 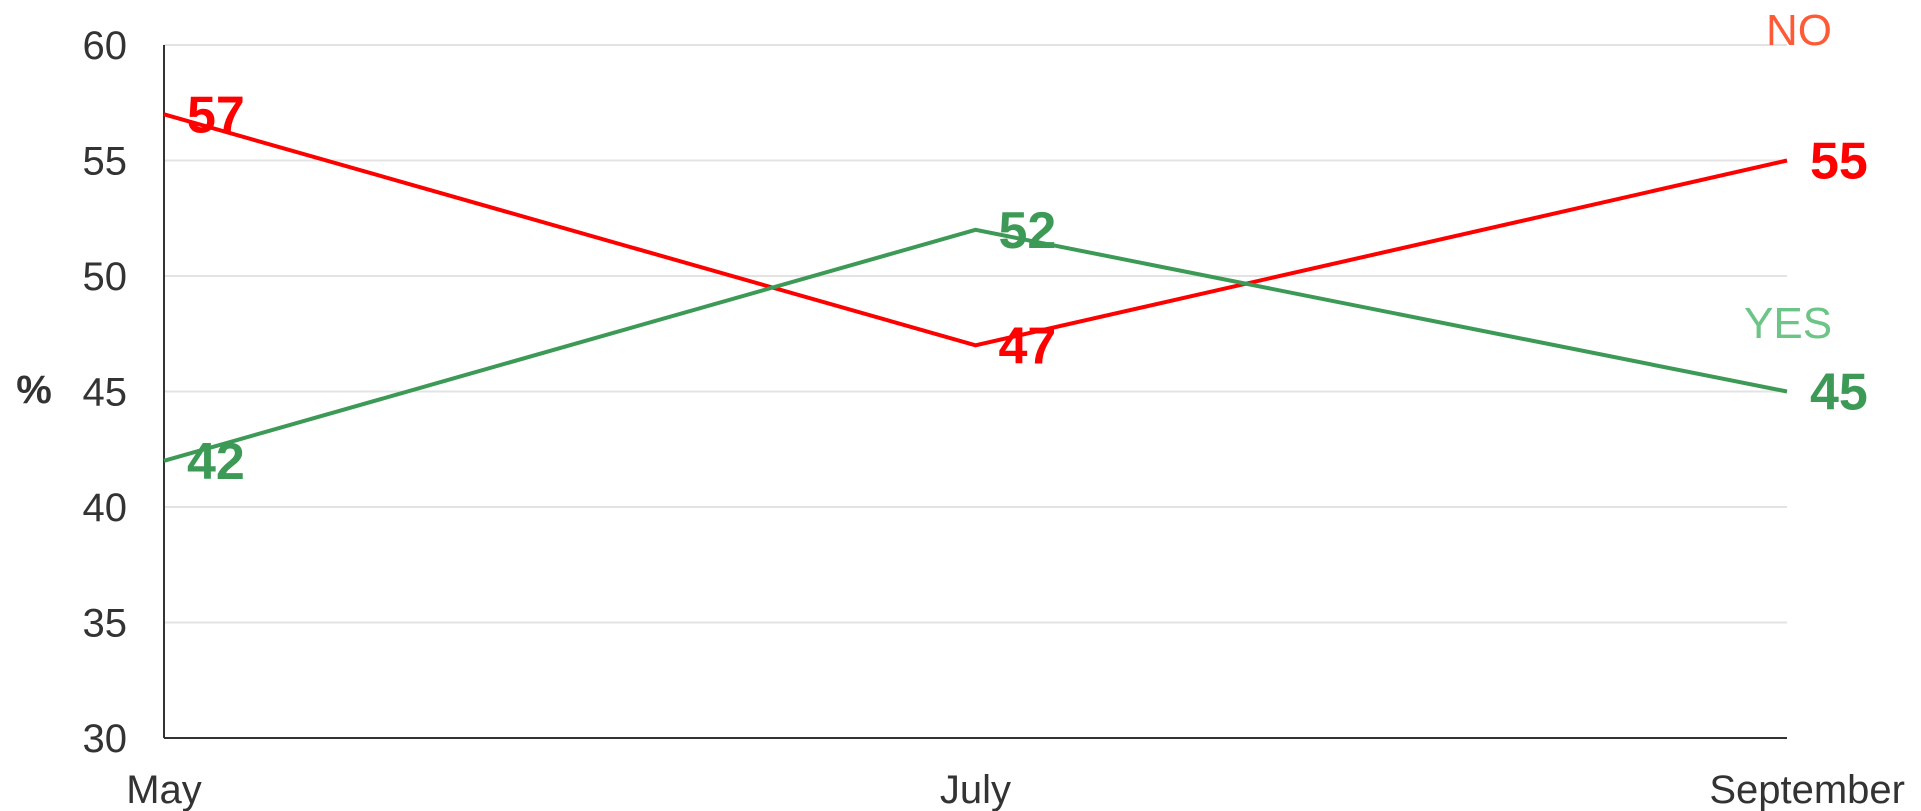 What do you see at coordinates (164, 789) in the screenshot?
I see `x-tick-label: May` at bounding box center [164, 789].